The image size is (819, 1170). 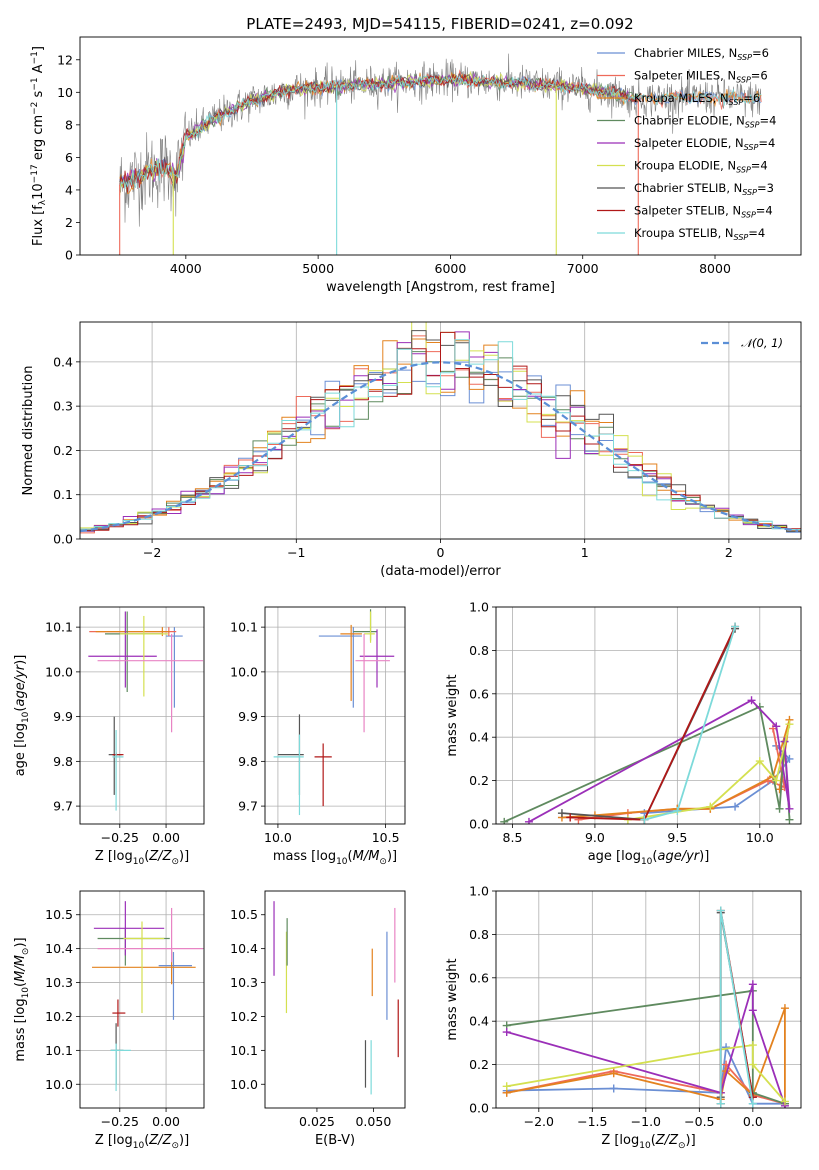 I want to click on residual-histogram, so click(x=440, y=434).